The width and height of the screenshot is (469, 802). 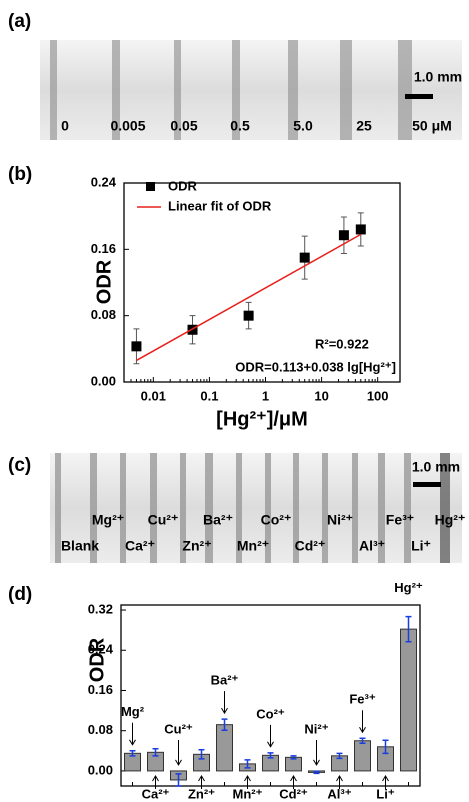 I want to click on category-label: Zn²⁺, so click(x=201, y=793).